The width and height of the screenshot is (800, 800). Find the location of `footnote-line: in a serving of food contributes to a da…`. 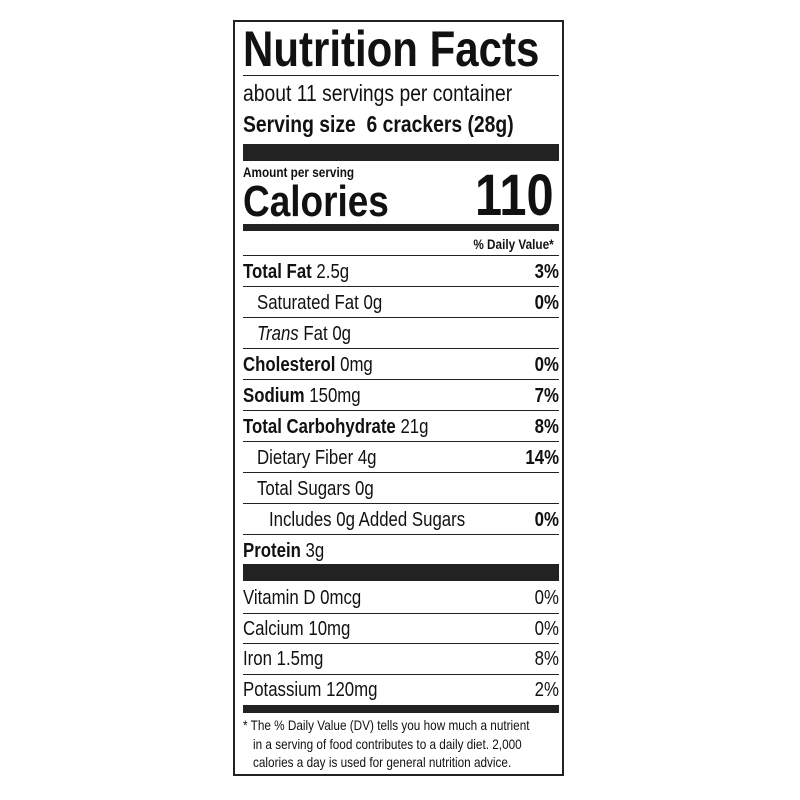

footnote-line: in a serving of food contributes to a da… is located at coordinates (387, 743).